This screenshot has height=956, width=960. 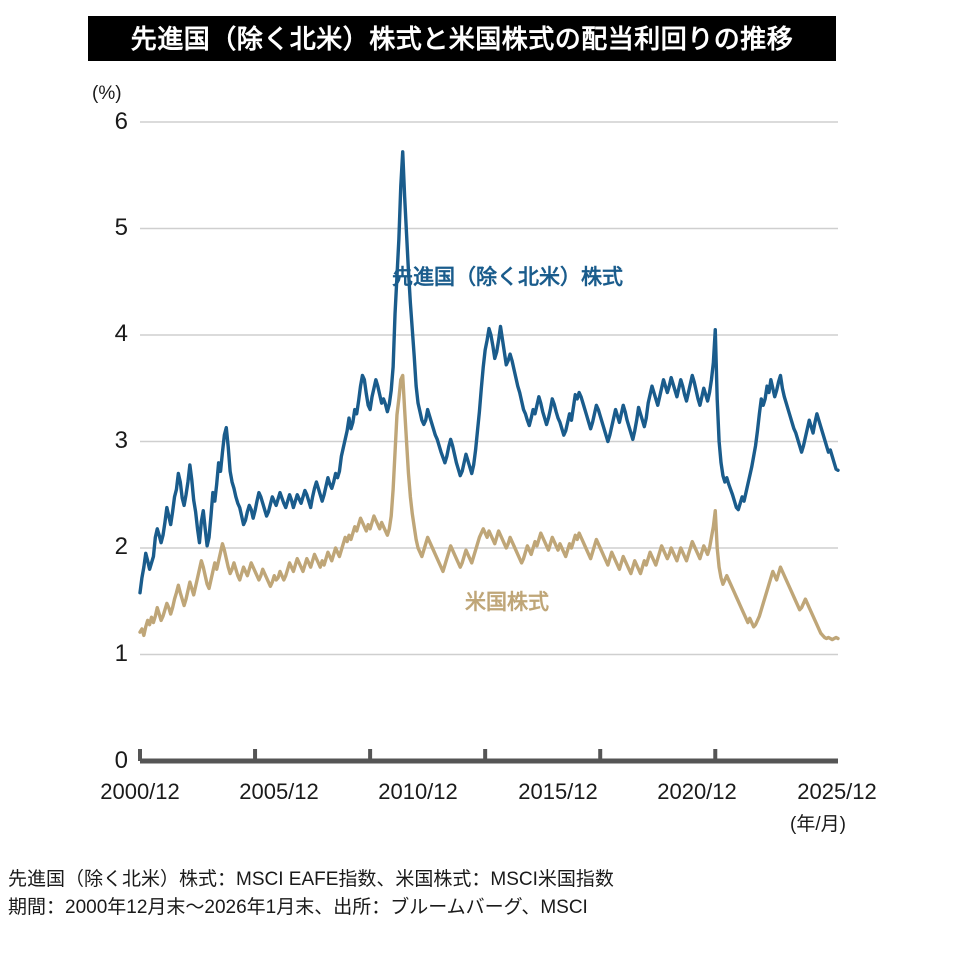 I want to click on y-tick-3: 3, so click(x=121, y=440).